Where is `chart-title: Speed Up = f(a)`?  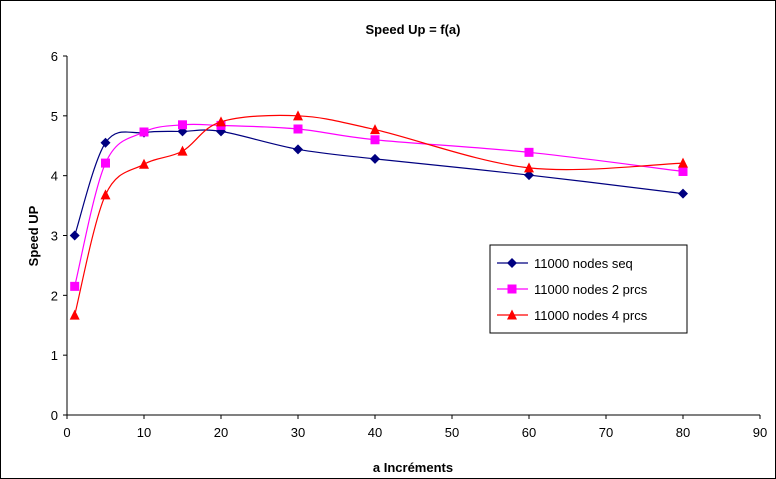 chart-title: Speed Up = f(a) is located at coordinates (413, 29).